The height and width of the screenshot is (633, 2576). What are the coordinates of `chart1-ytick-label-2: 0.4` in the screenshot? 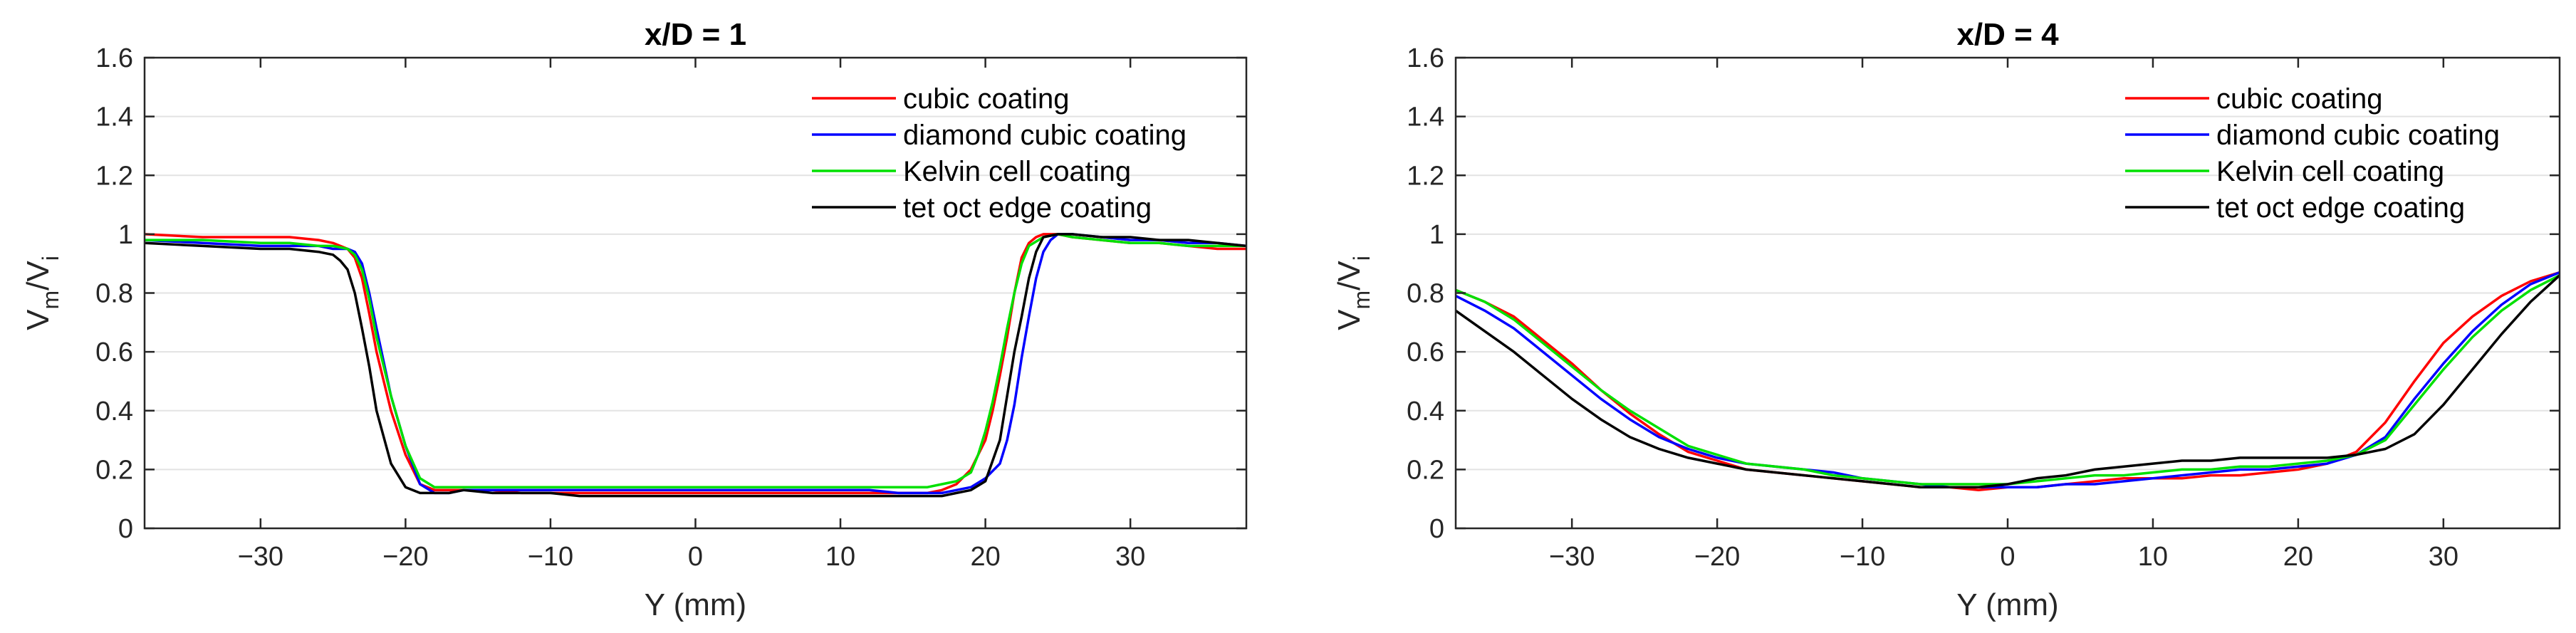 It's located at (114, 412).